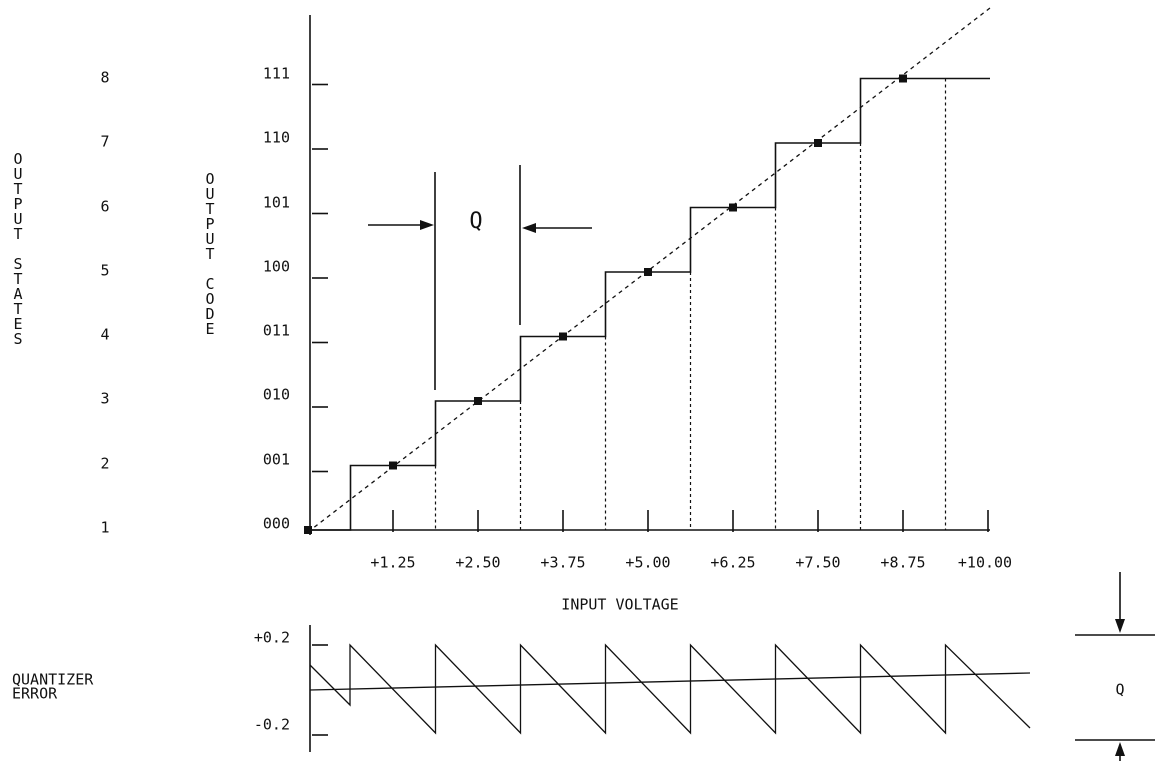 The image size is (1155, 761). Describe the element at coordinates (818, 562) in the screenshot. I see `x-tick-label: +7.50` at that location.